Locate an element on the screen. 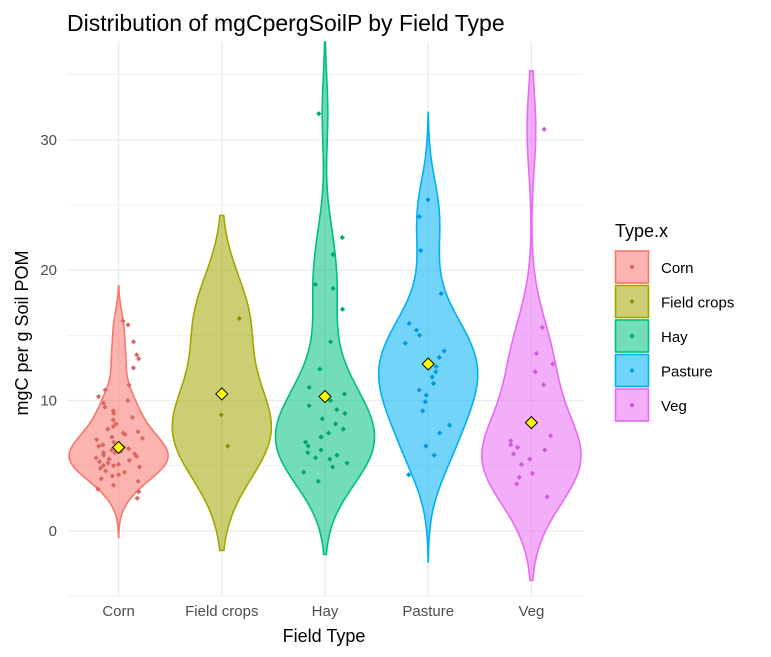 The height and width of the screenshot is (657, 771). violin-corn is located at coordinates (118, 412).